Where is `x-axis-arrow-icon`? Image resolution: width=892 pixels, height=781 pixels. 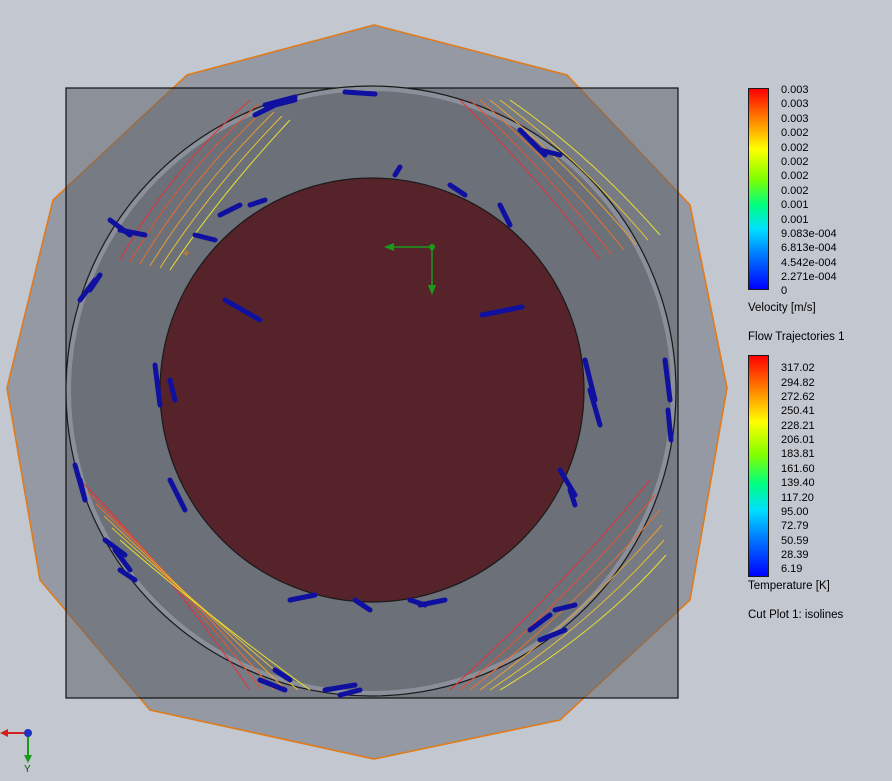
x-axis-arrow-icon is located at coordinates (4, 733).